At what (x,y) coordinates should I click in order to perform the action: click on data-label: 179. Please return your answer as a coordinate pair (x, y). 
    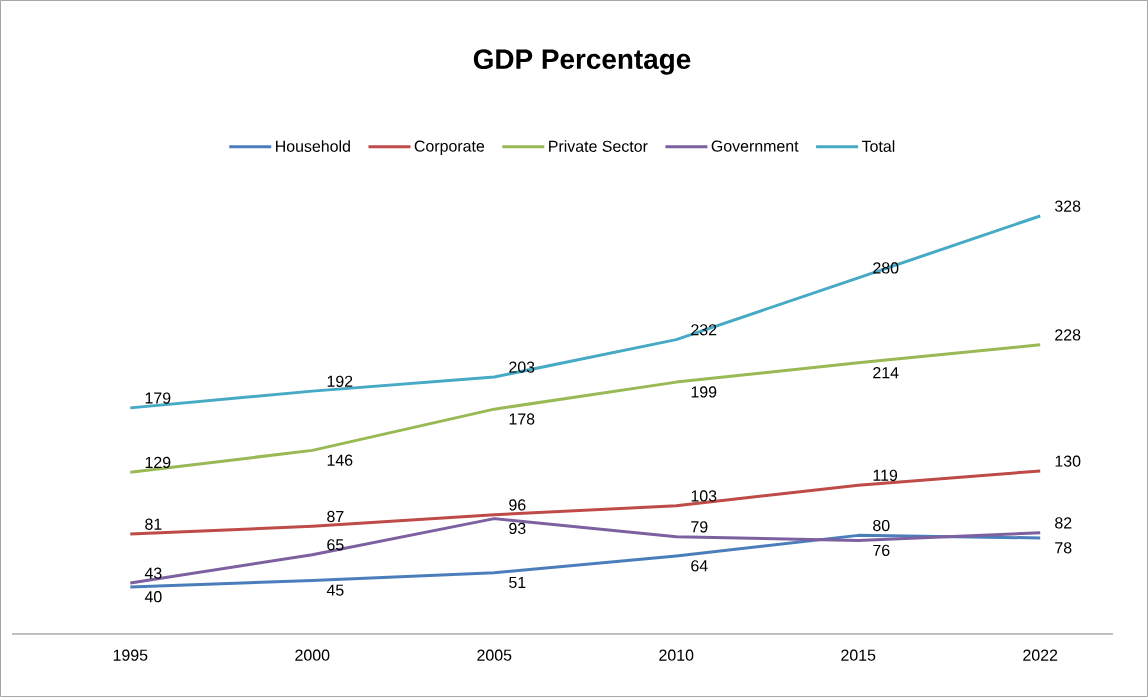
    Looking at the image, I should click on (158, 398).